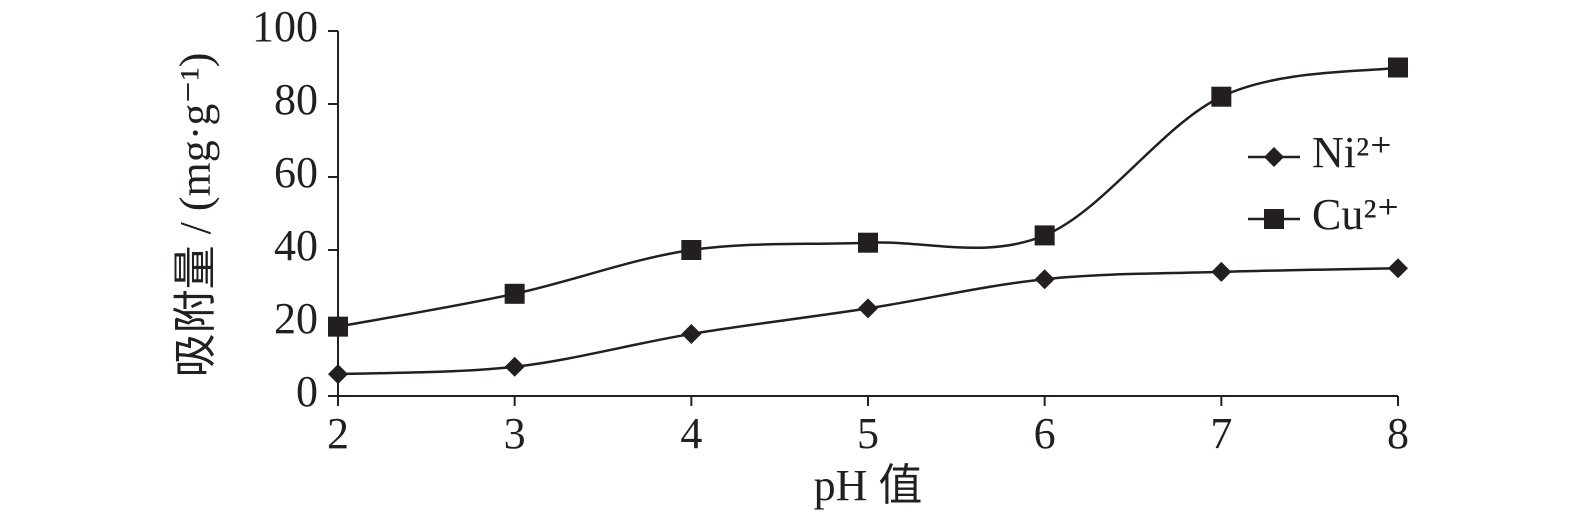 This screenshot has height=526, width=1575. Describe the element at coordinates (868, 433) in the screenshot. I see `x-tick-label: 5` at that location.